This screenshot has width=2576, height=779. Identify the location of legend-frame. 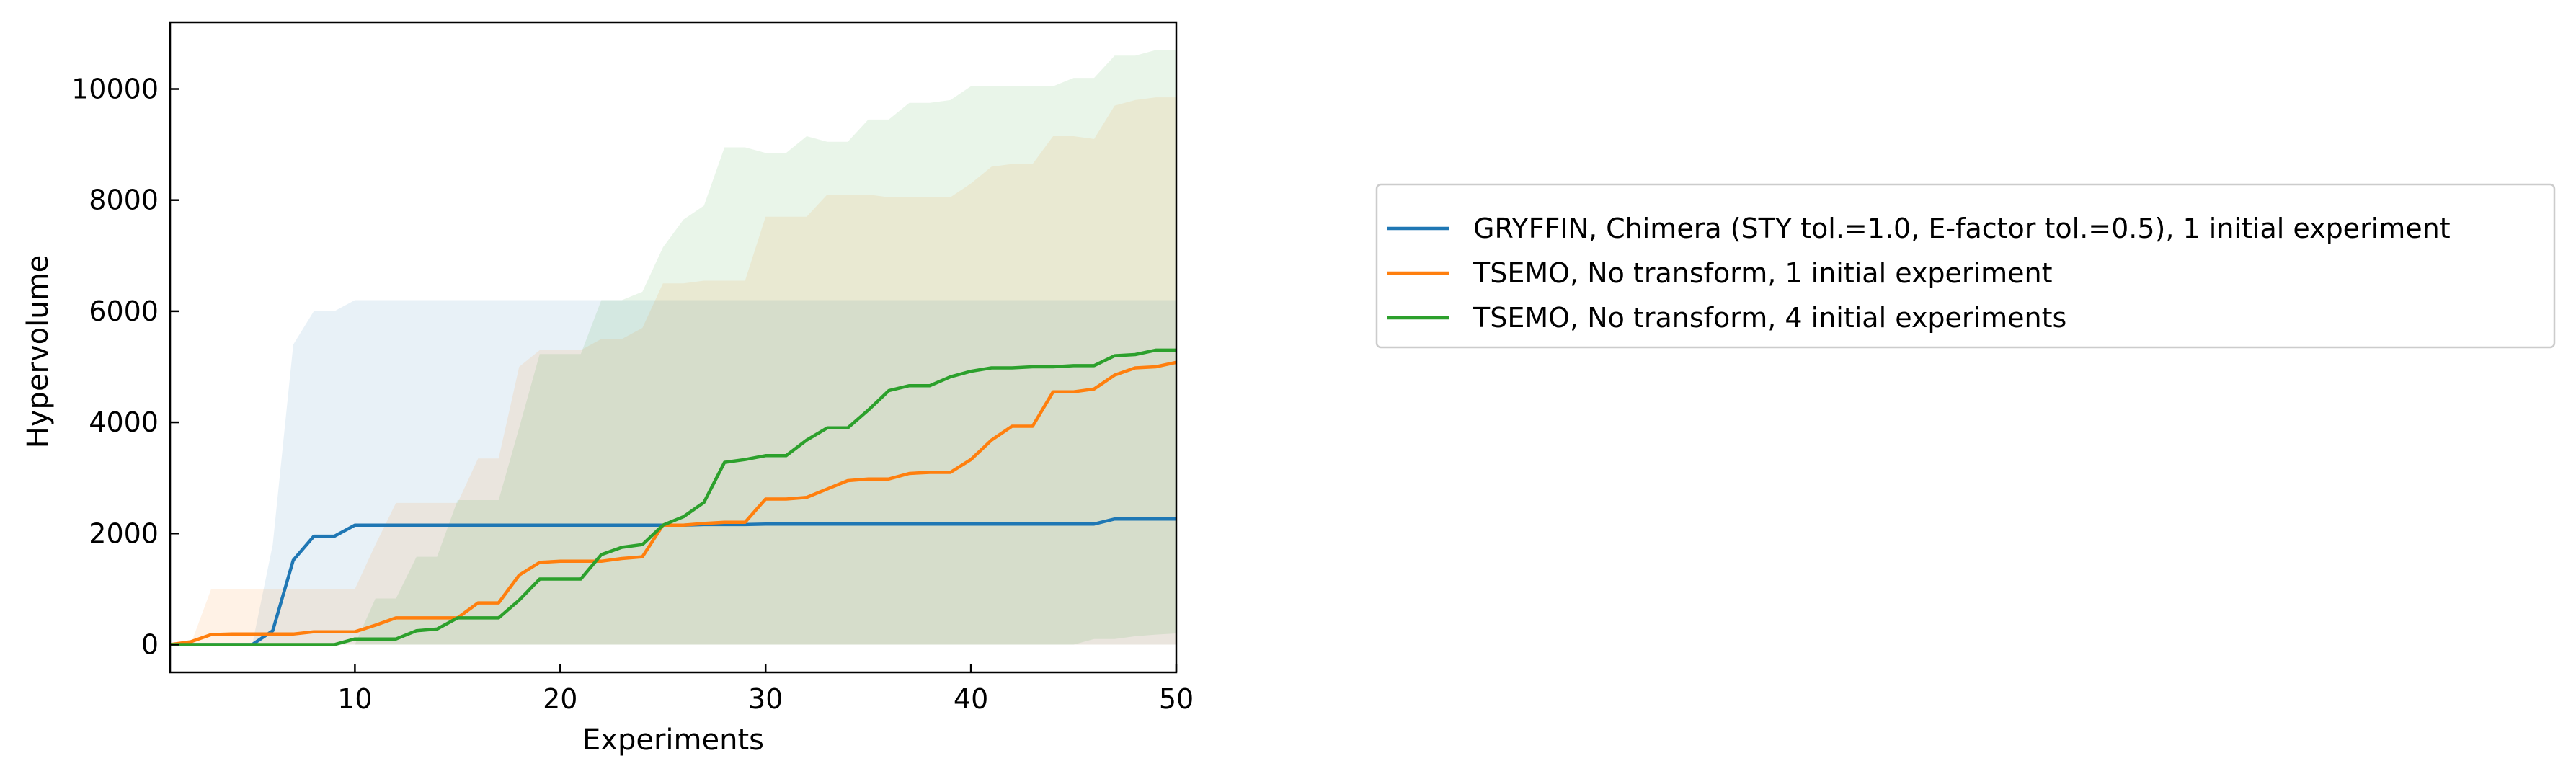
(1966, 266).